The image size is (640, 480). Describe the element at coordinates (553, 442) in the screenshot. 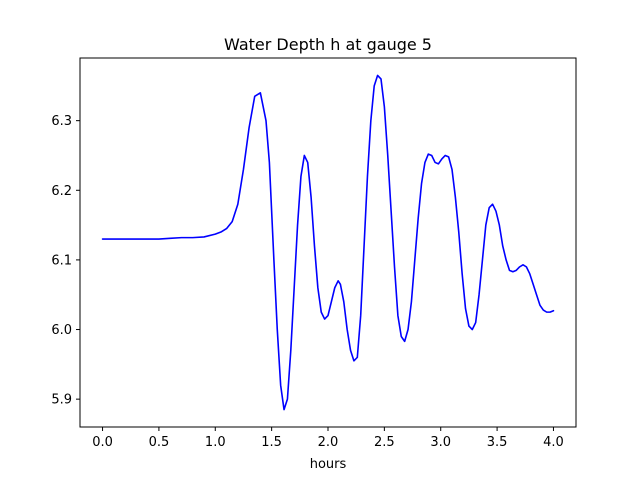

I see `x-tick-label: 4.0` at that location.